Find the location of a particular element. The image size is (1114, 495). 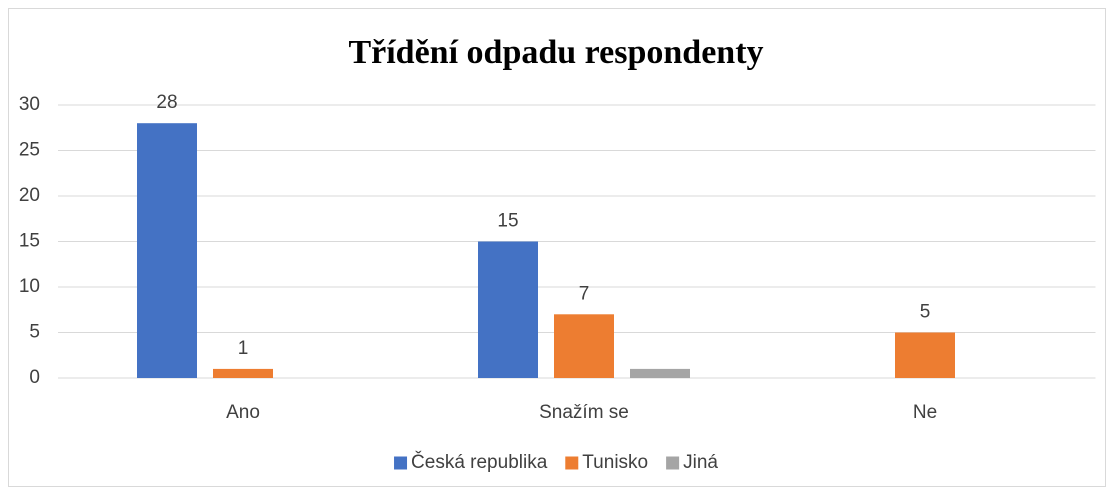

x-tick-label: Ano is located at coordinates (243, 412).